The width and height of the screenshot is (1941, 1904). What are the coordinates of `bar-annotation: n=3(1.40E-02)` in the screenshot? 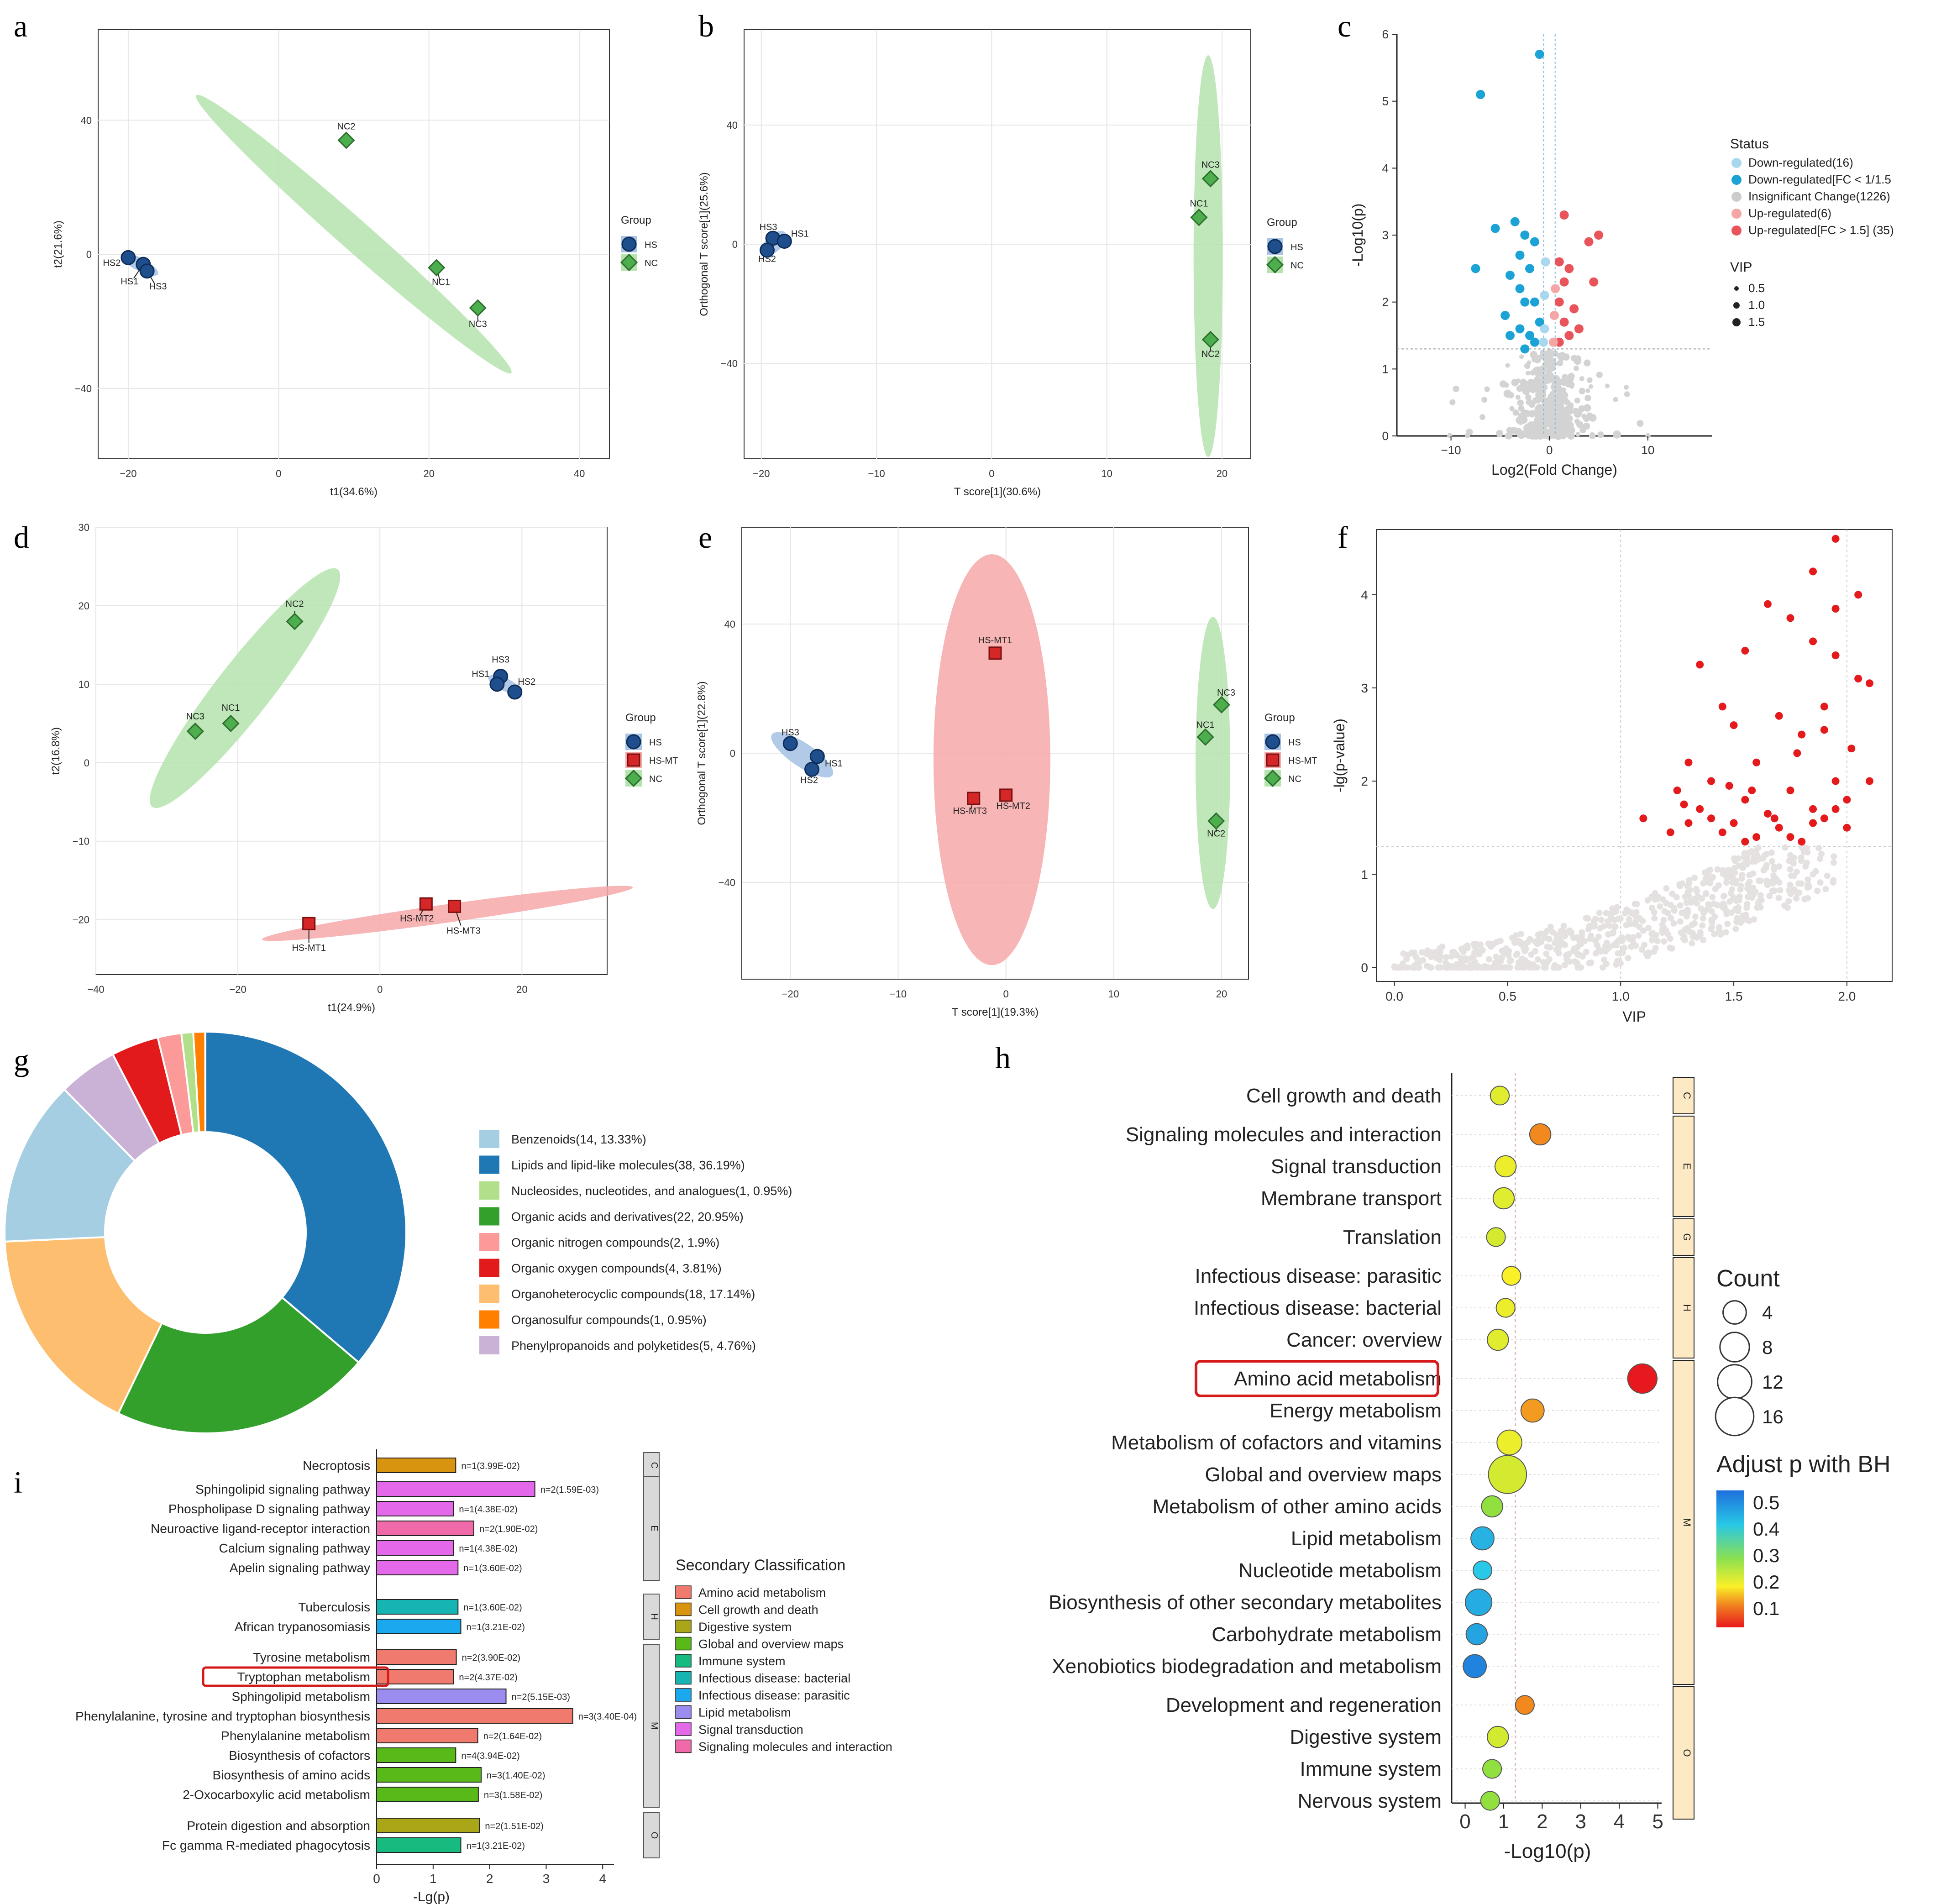 It's located at (516, 1776).